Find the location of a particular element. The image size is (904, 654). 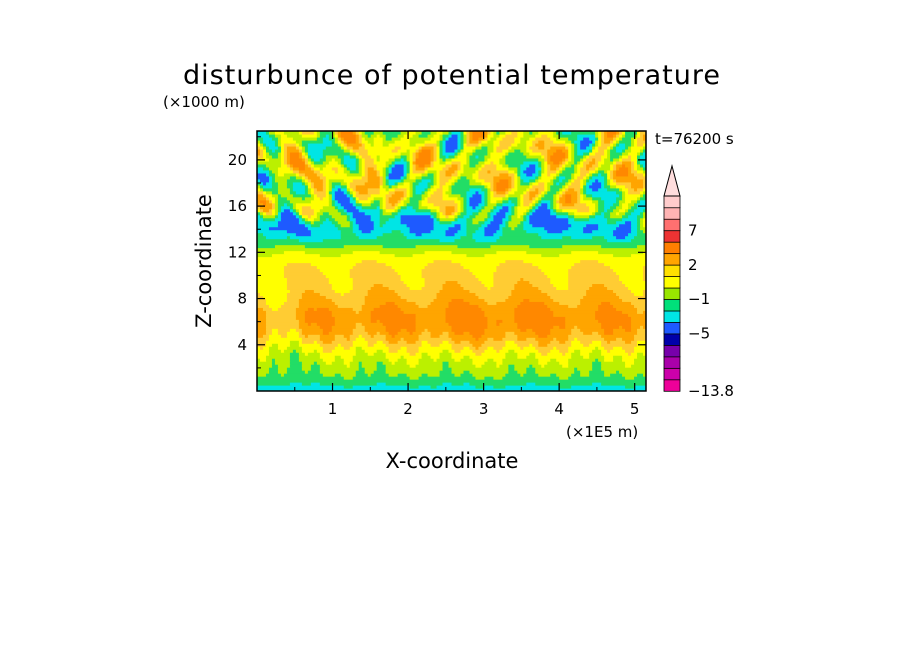

colorbar is located at coordinates (672, 278).